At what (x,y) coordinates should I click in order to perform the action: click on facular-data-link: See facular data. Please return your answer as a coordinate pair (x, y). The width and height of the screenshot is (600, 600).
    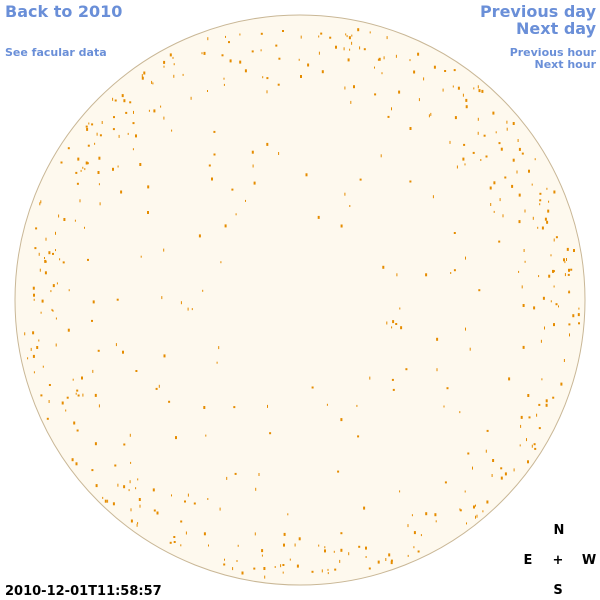
    Looking at the image, I should click on (56, 52).